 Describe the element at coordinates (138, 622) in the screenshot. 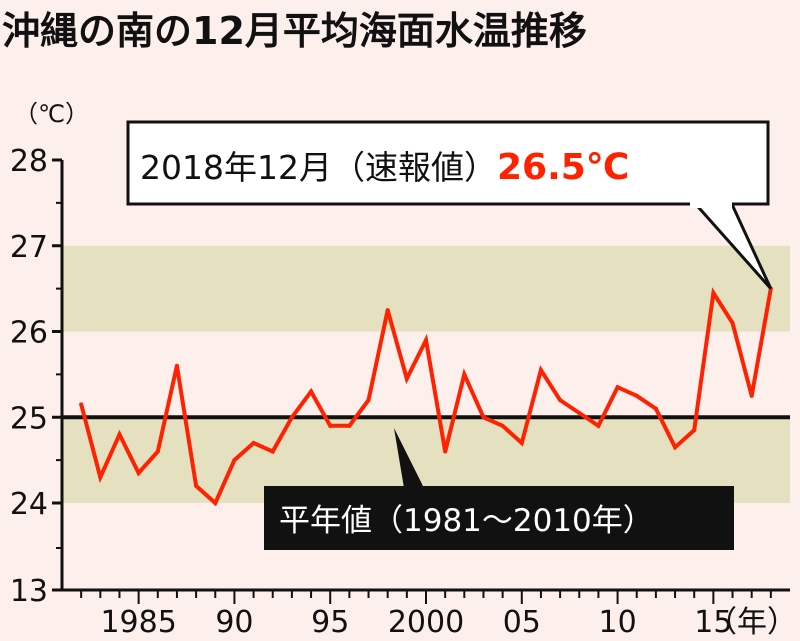

I see `x-tick-label: 1985` at that location.